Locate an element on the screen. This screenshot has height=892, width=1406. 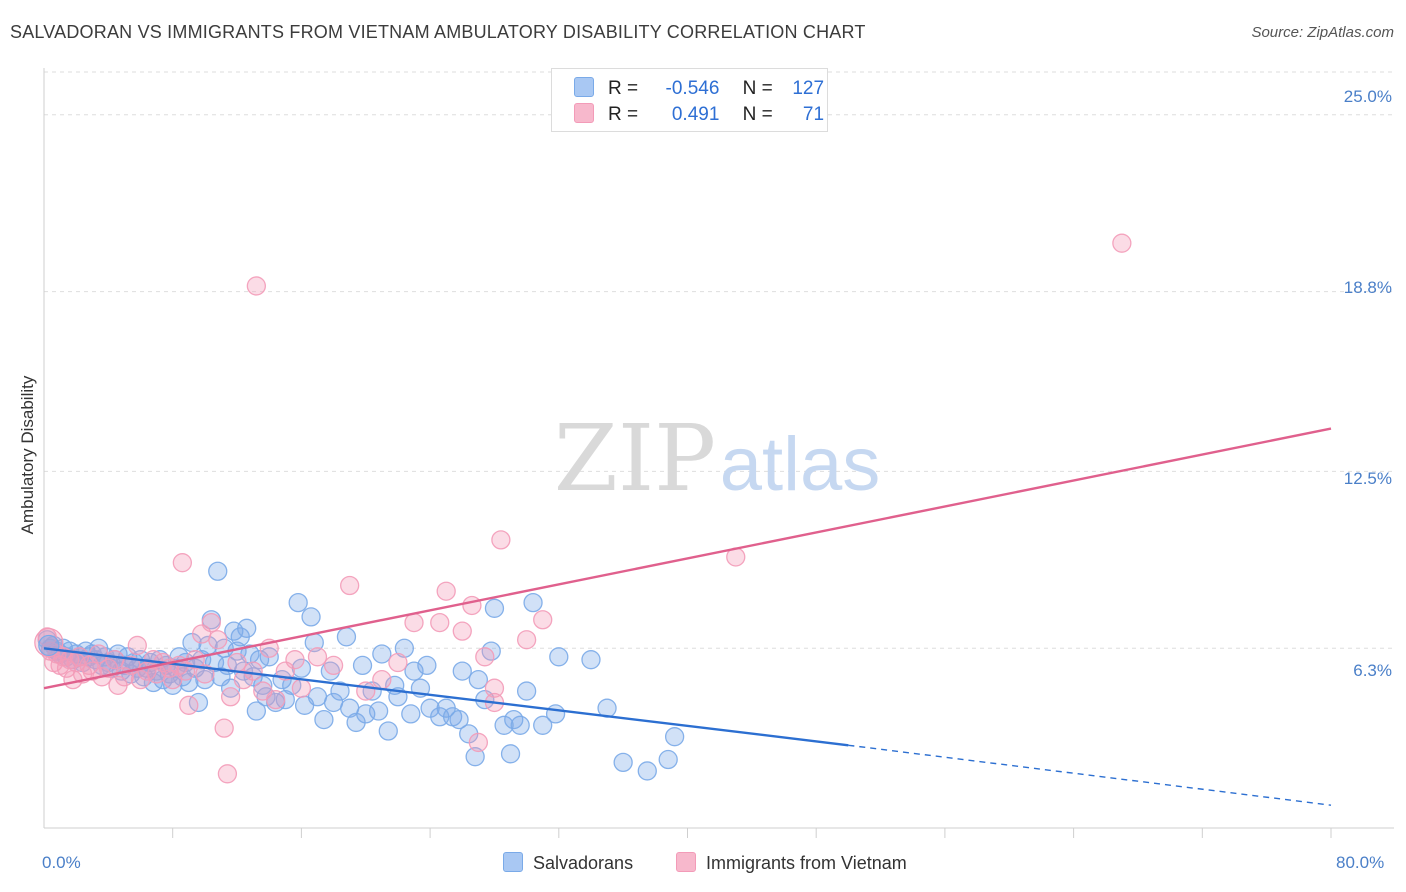
bottom-legend-salvadorans: Salvadorans is located at coordinates (568, 863).